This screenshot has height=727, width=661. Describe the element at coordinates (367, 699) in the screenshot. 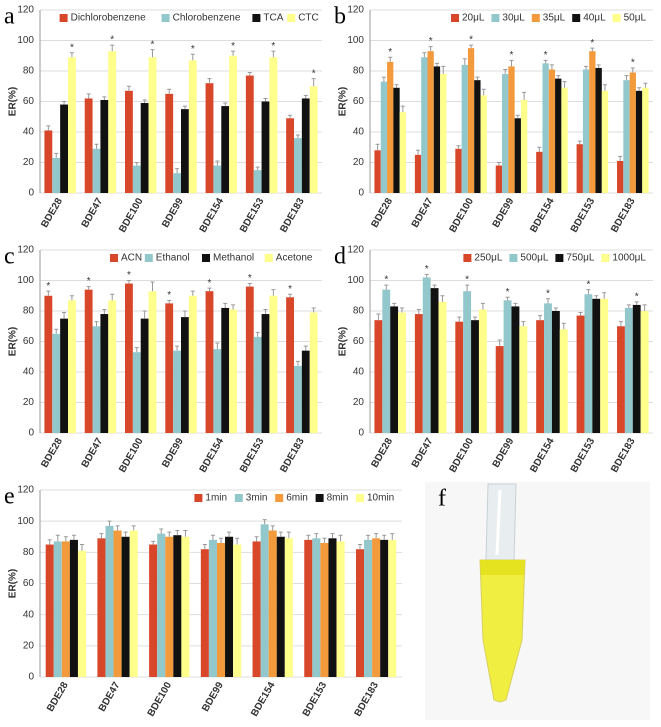

I see `x-tick-label: BDE183` at that location.